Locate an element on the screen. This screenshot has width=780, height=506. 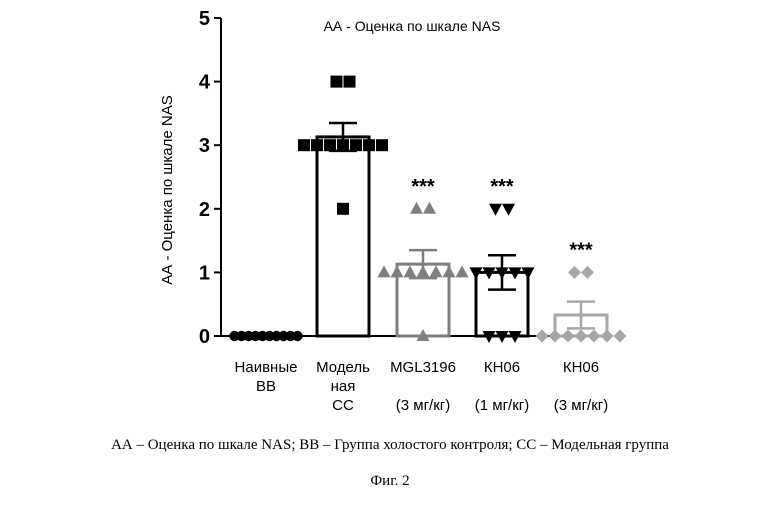
y-tick-label: 0 is located at coordinates (204, 337).